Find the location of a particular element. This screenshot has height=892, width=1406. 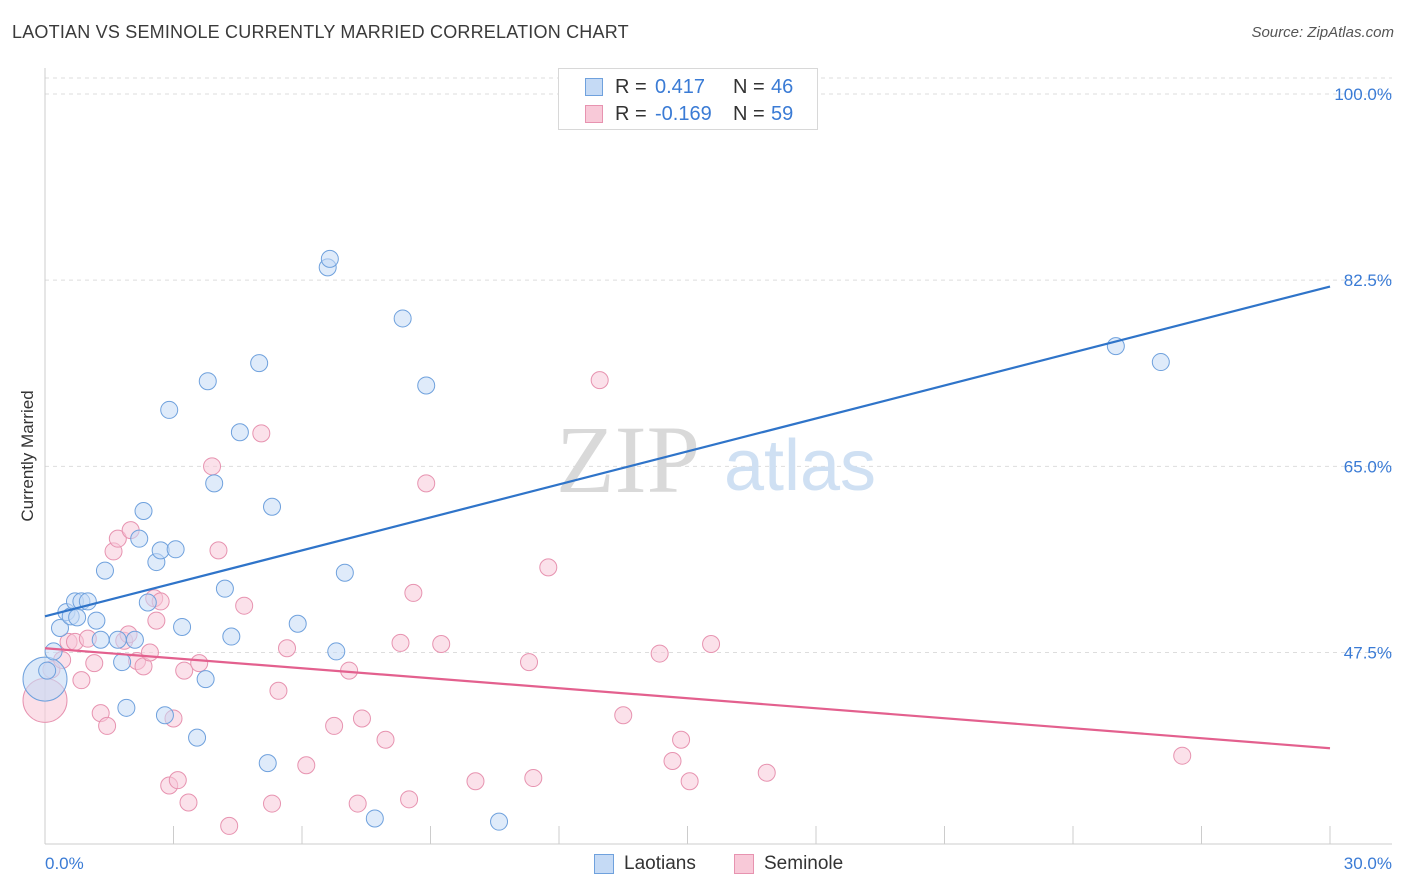

legend-row-laotians: R = 0.417 N = 46 is located at coordinates (689, 87).